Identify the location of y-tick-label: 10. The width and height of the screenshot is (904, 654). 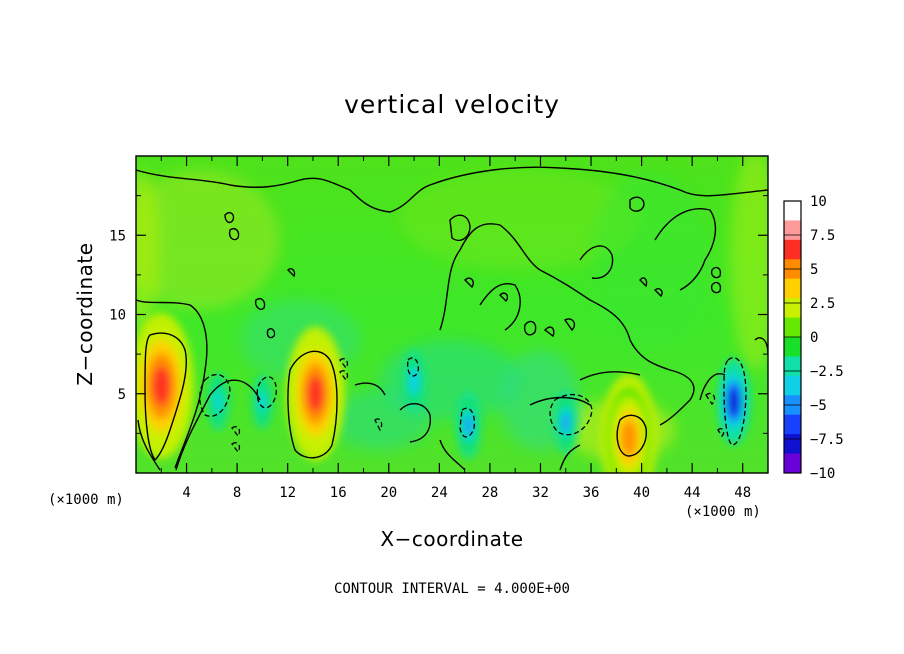
(117, 316).